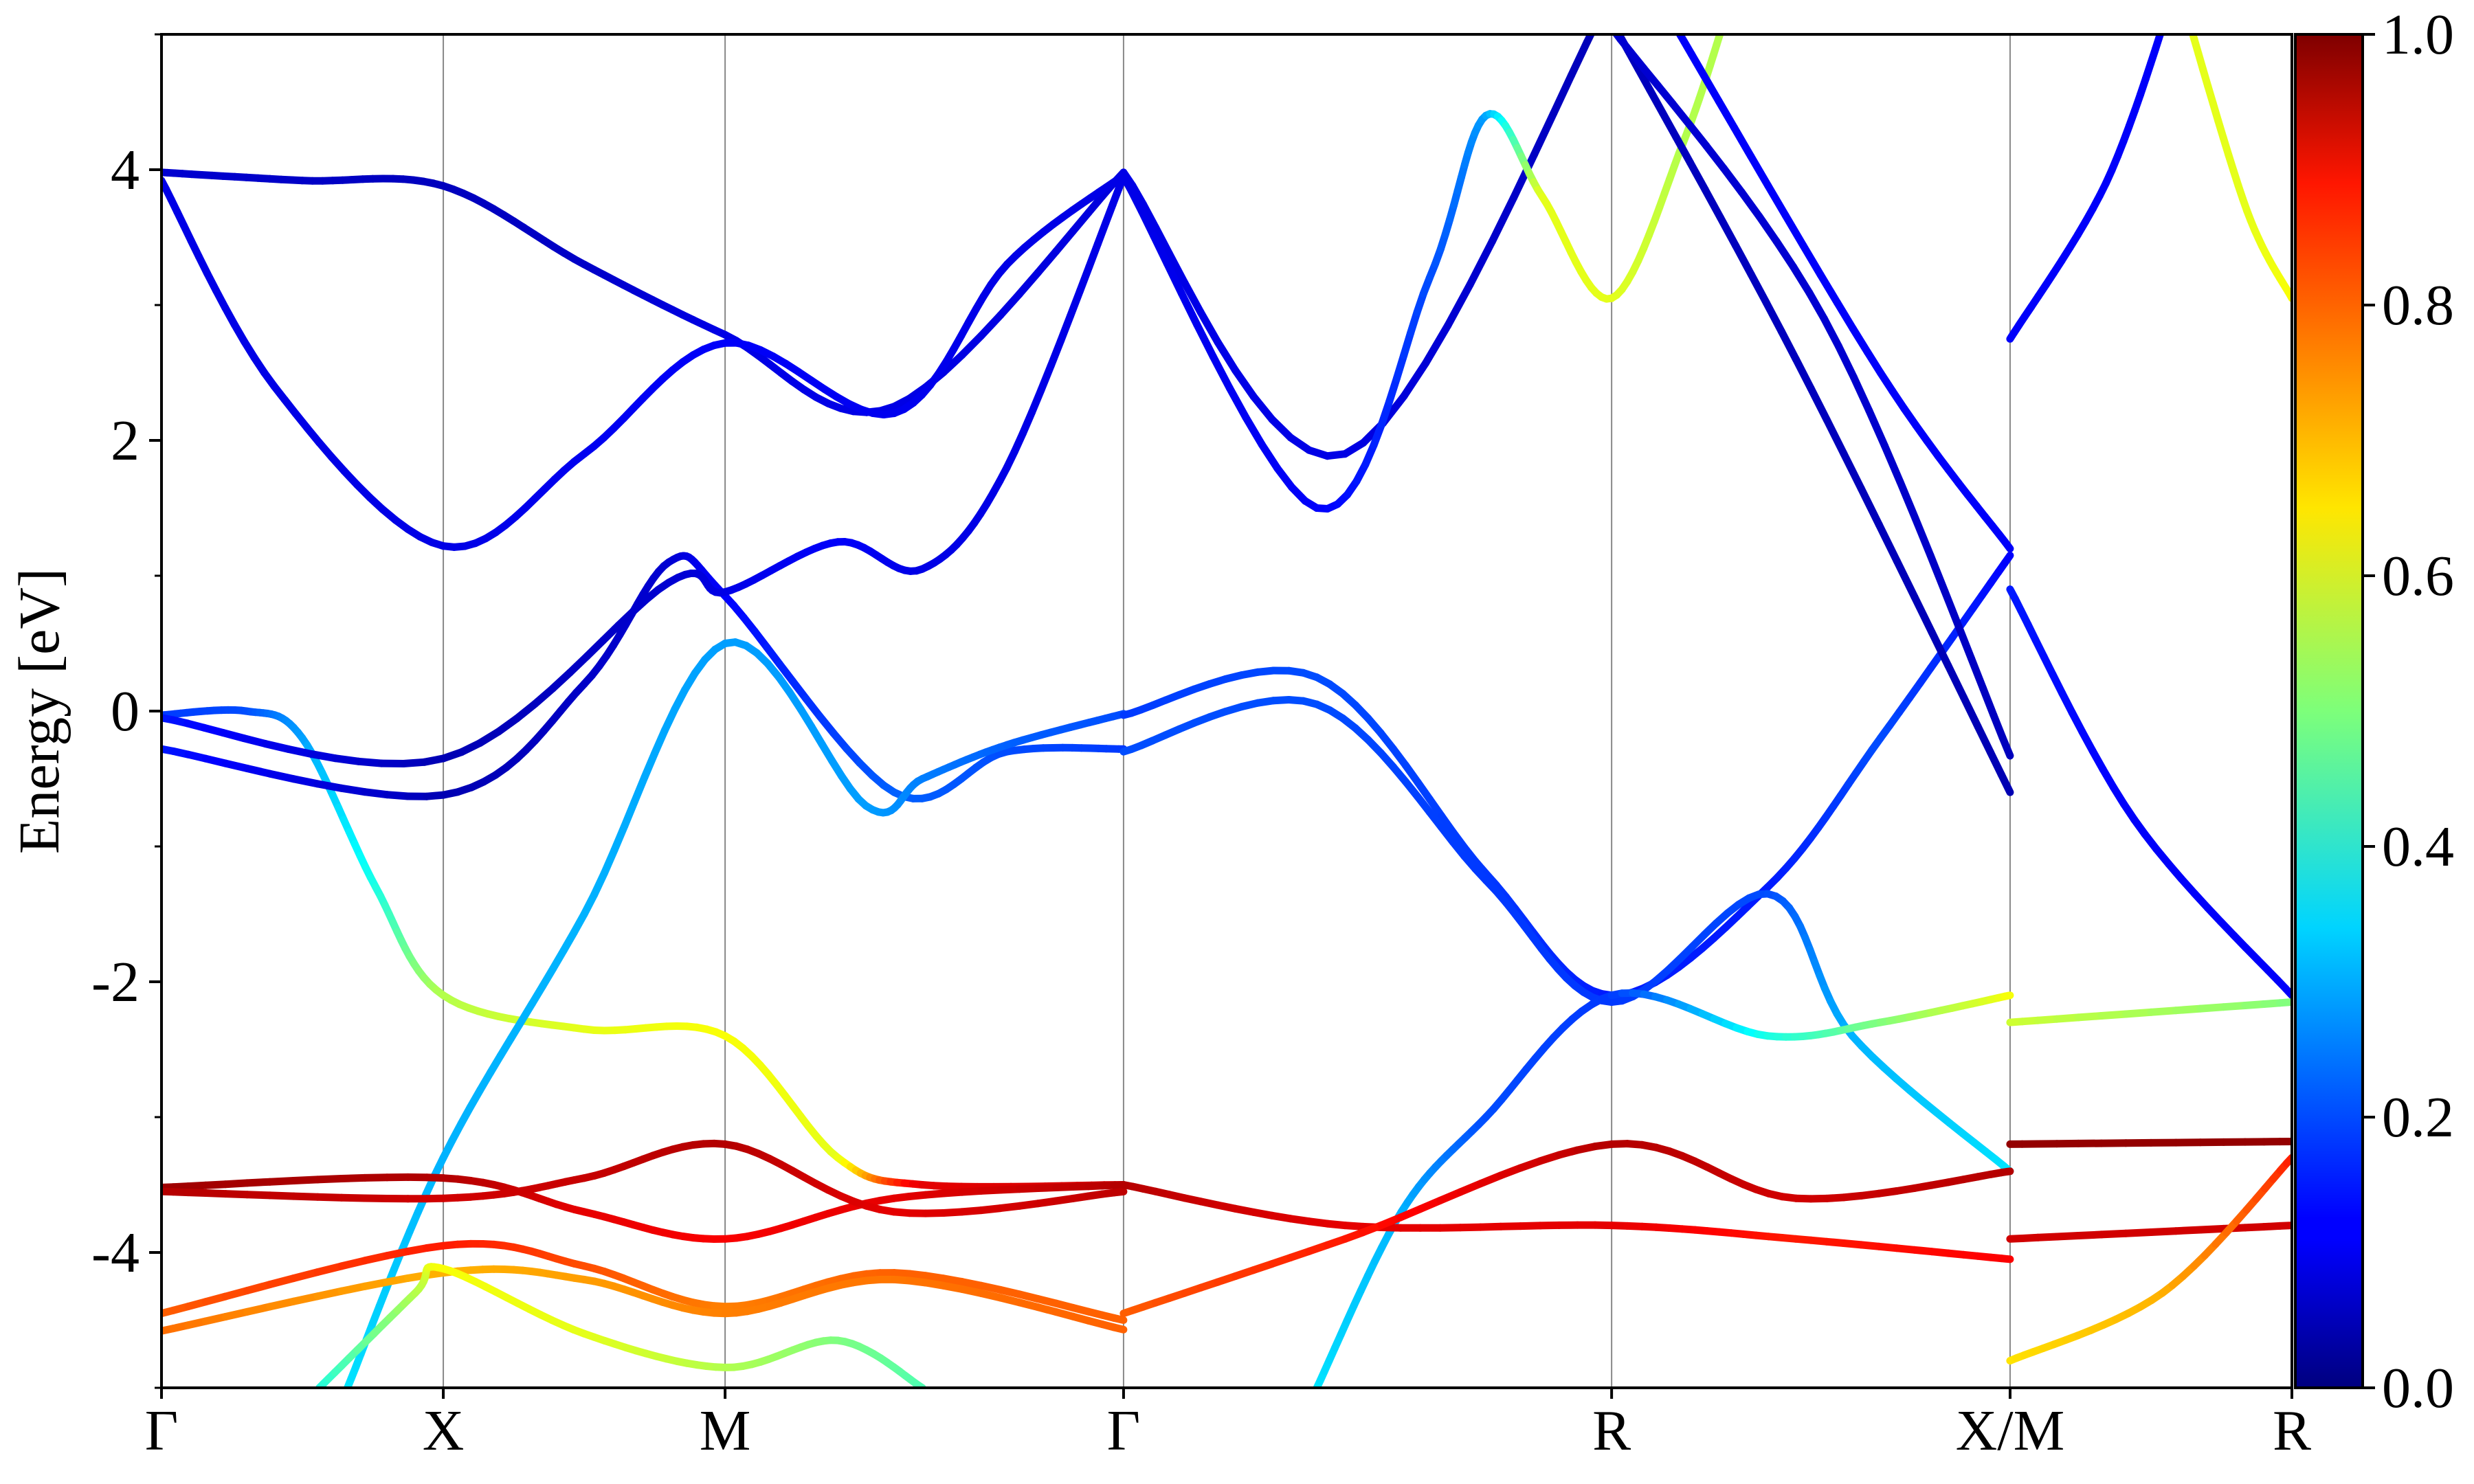 This screenshot has width=2474, height=1484. I want to click on y-axis: -4 -2 0 2 4, so click(126, 711).